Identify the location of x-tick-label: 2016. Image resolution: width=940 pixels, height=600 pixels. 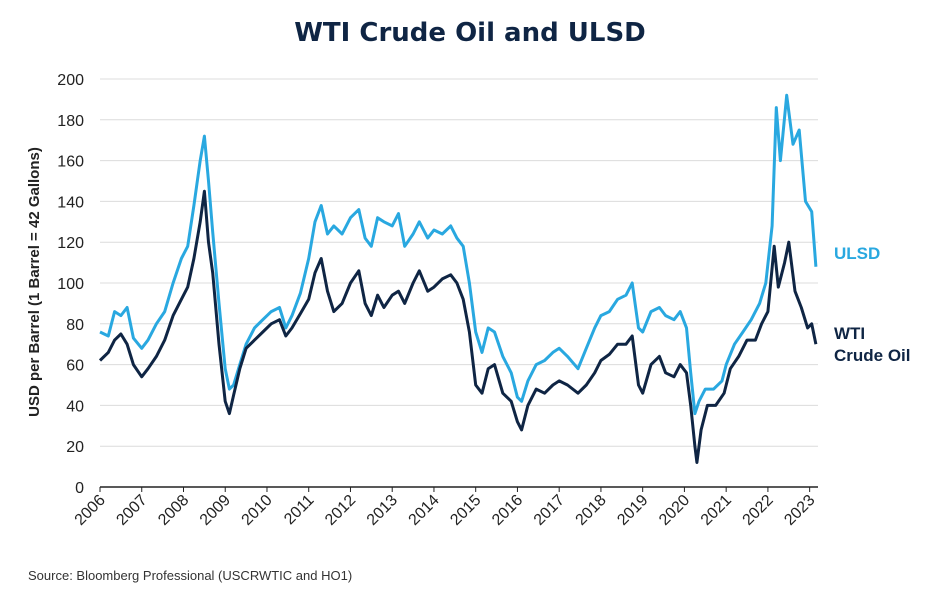
(507, 510).